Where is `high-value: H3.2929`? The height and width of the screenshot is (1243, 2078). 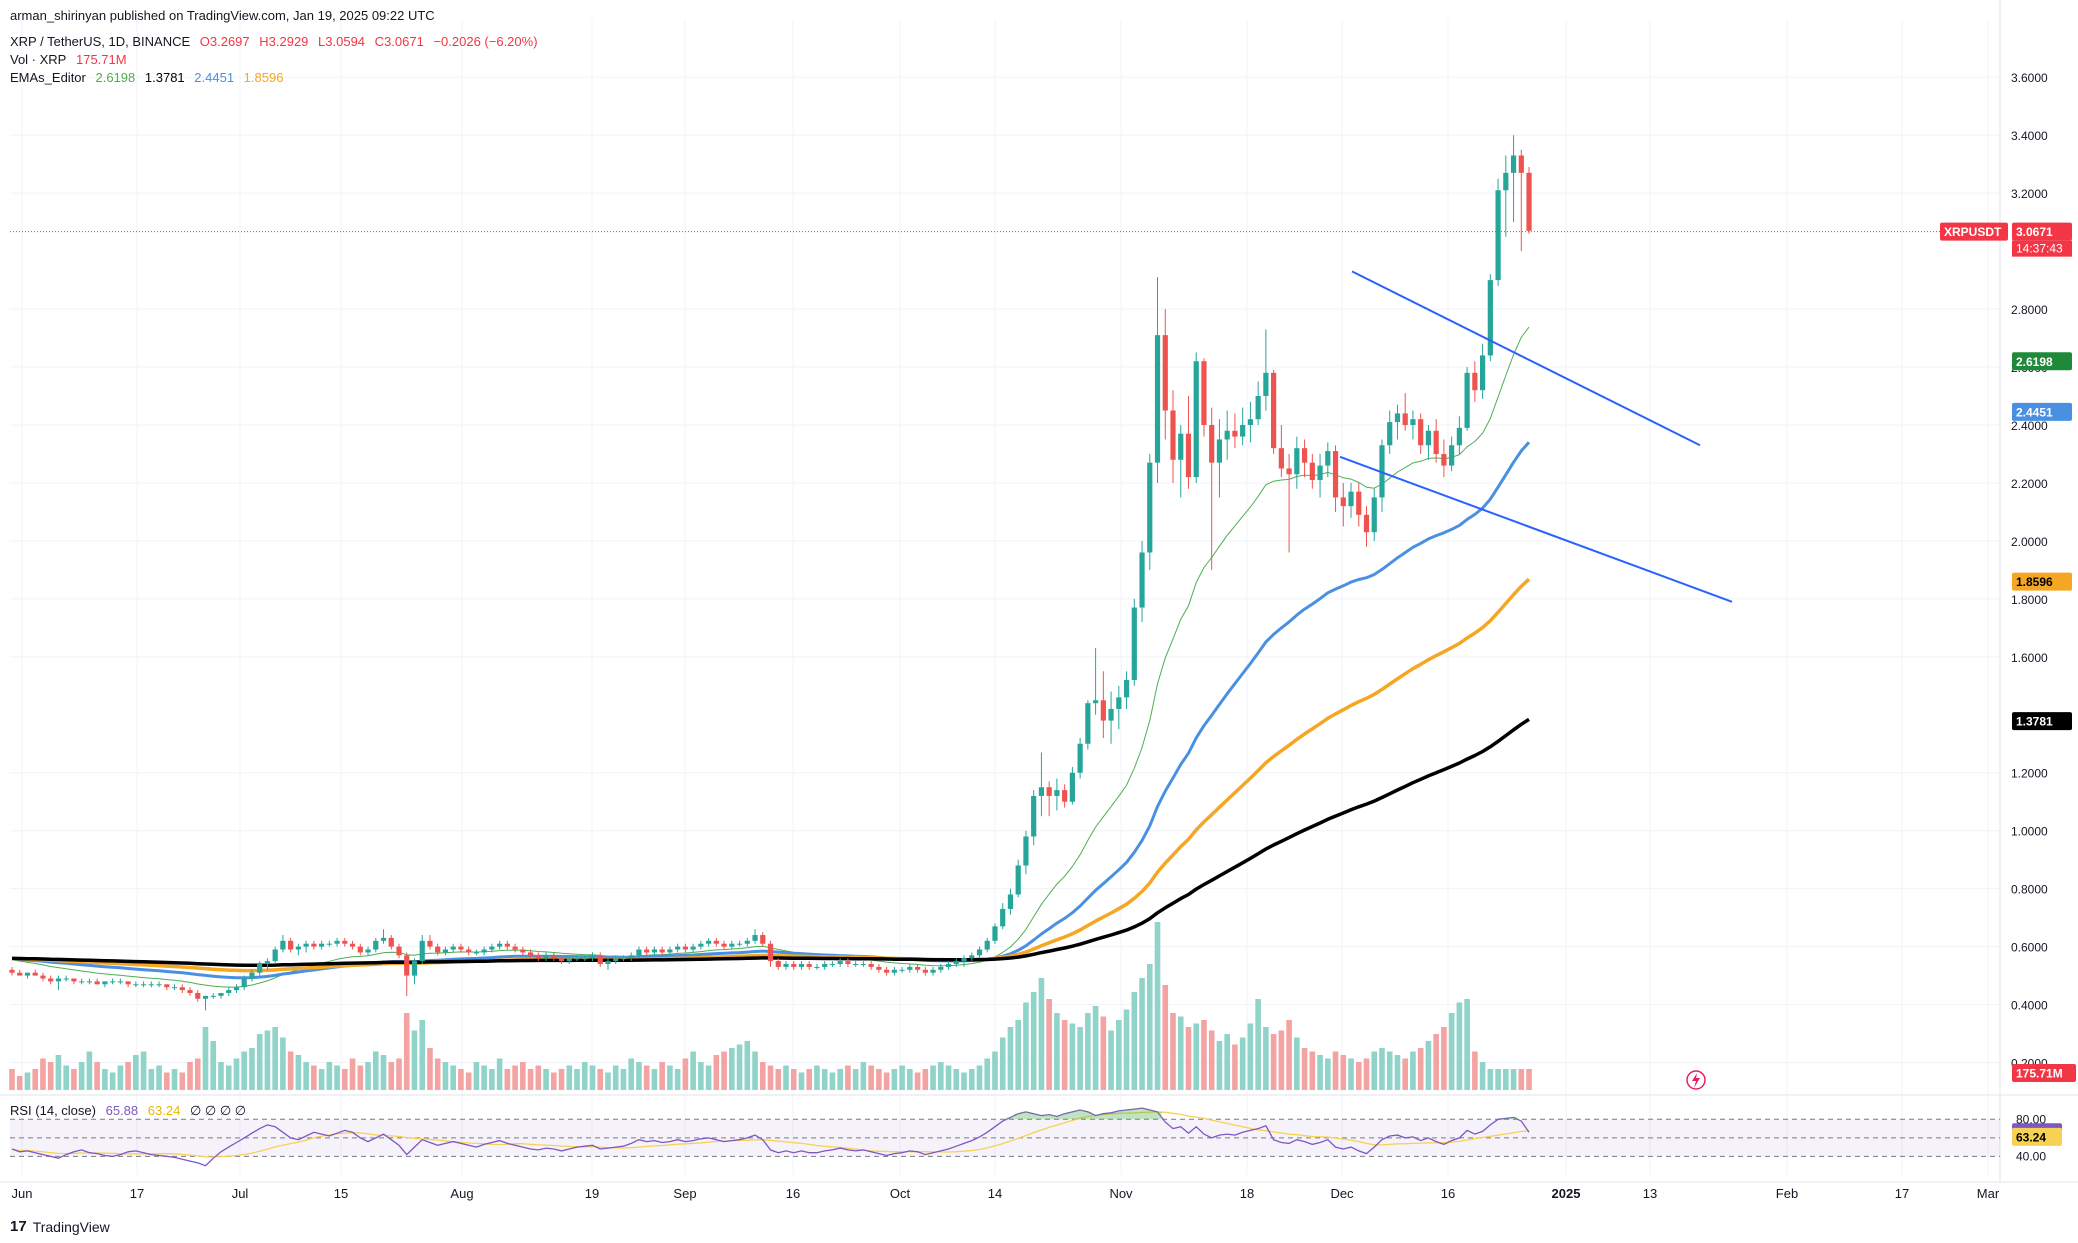 high-value: H3.2929 is located at coordinates (284, 41).